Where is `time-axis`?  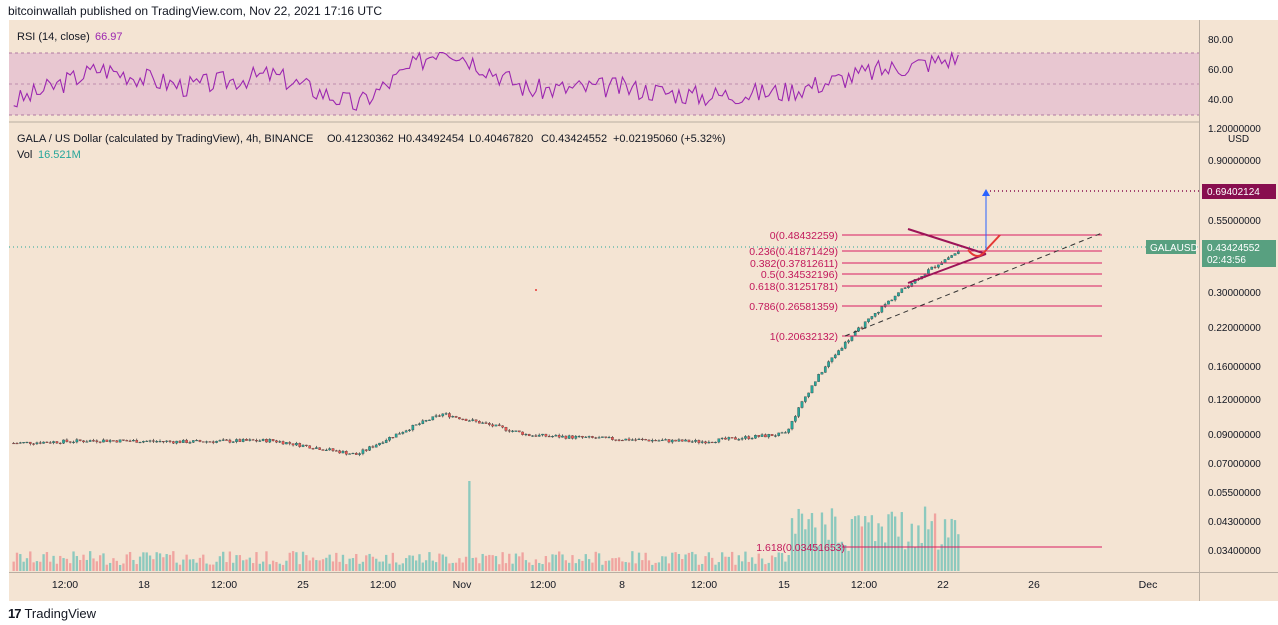
time-axis is located at coordinates (604, 586).